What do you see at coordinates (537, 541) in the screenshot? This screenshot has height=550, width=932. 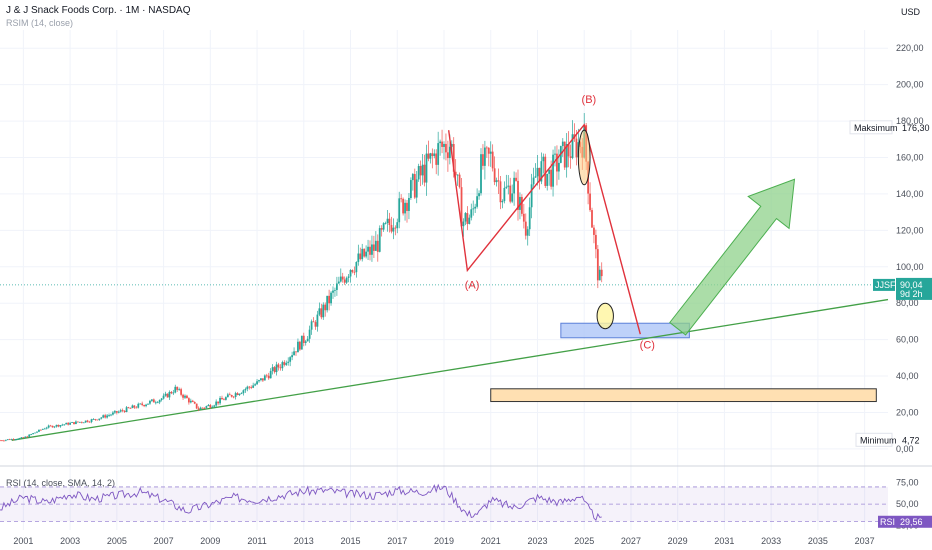 I see `x-tick-label: 2023` at bounding box center [537, 541].